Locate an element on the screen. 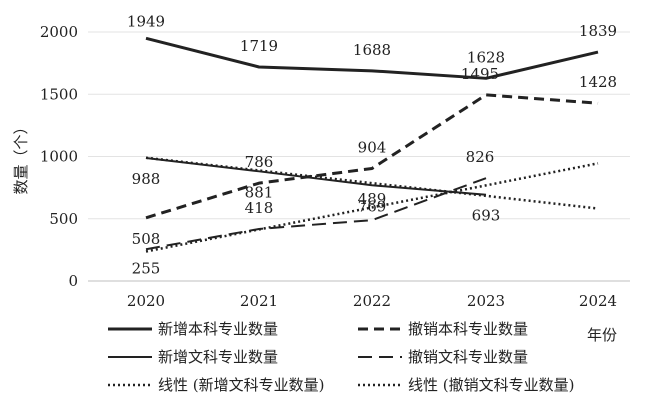 The height and width of the screenshot is (411, 660). data-label: 786 is located at coordinates (259, 162).